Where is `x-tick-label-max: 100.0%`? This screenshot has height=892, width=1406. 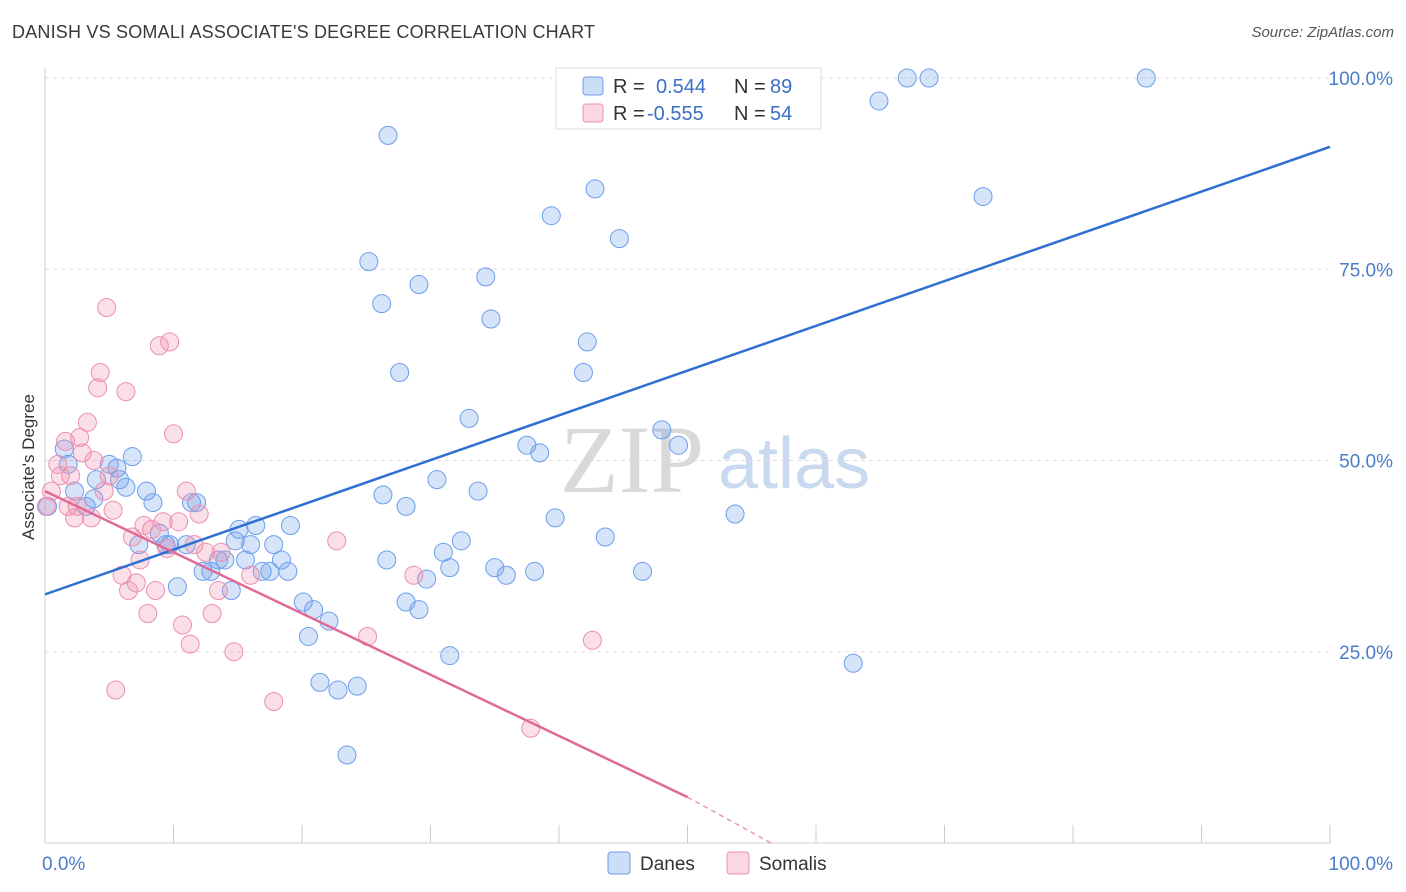 x-tick-label-max: 100.0% is located at coordinates (1361, 864).